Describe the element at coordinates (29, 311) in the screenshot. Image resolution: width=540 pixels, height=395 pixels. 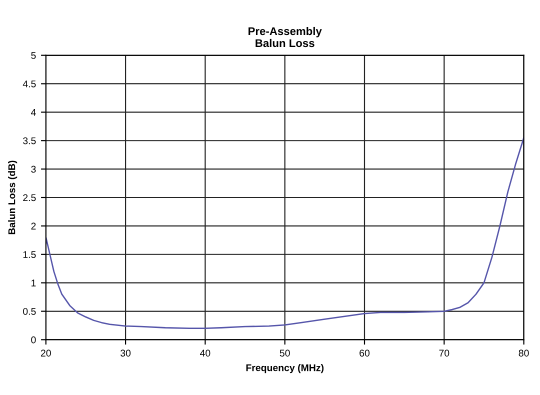
I see `y-tick-label: 0.5` at that location.